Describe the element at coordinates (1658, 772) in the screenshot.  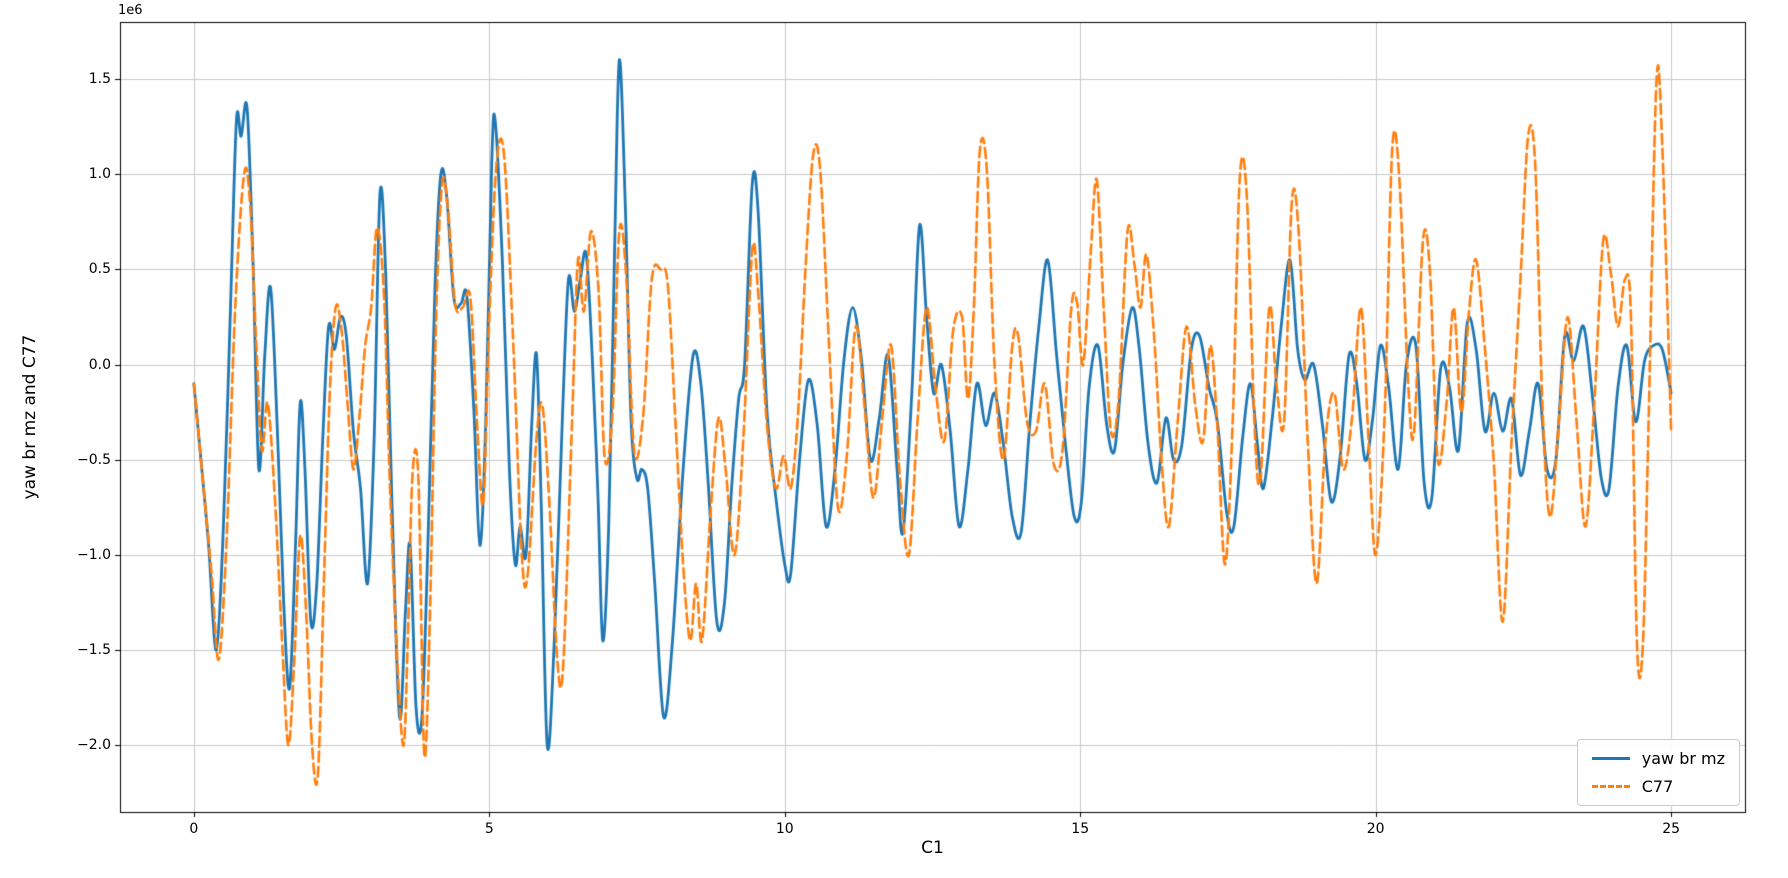
I see `legend: yaw br mz C77` at that location.